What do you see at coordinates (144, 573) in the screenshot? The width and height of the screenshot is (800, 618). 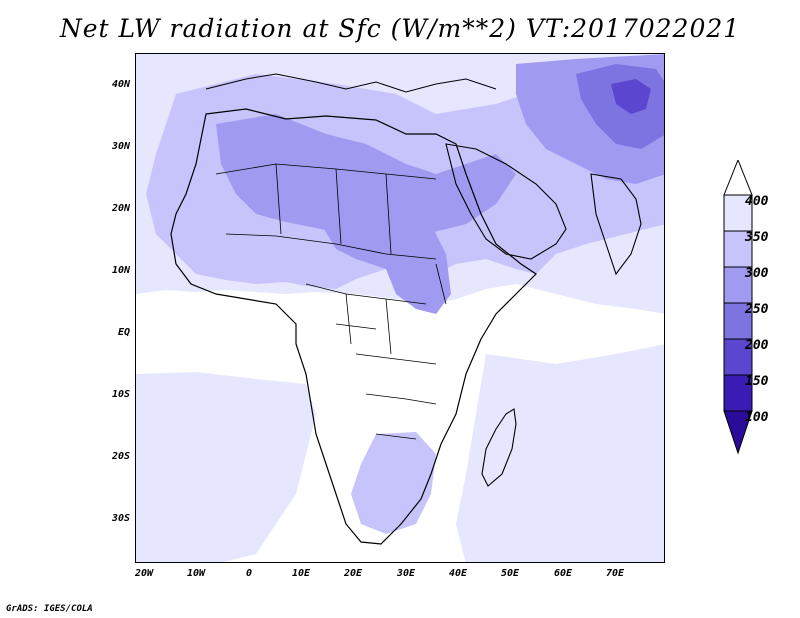 I see `lon-label: 20W` at bounding box center [144, 573].